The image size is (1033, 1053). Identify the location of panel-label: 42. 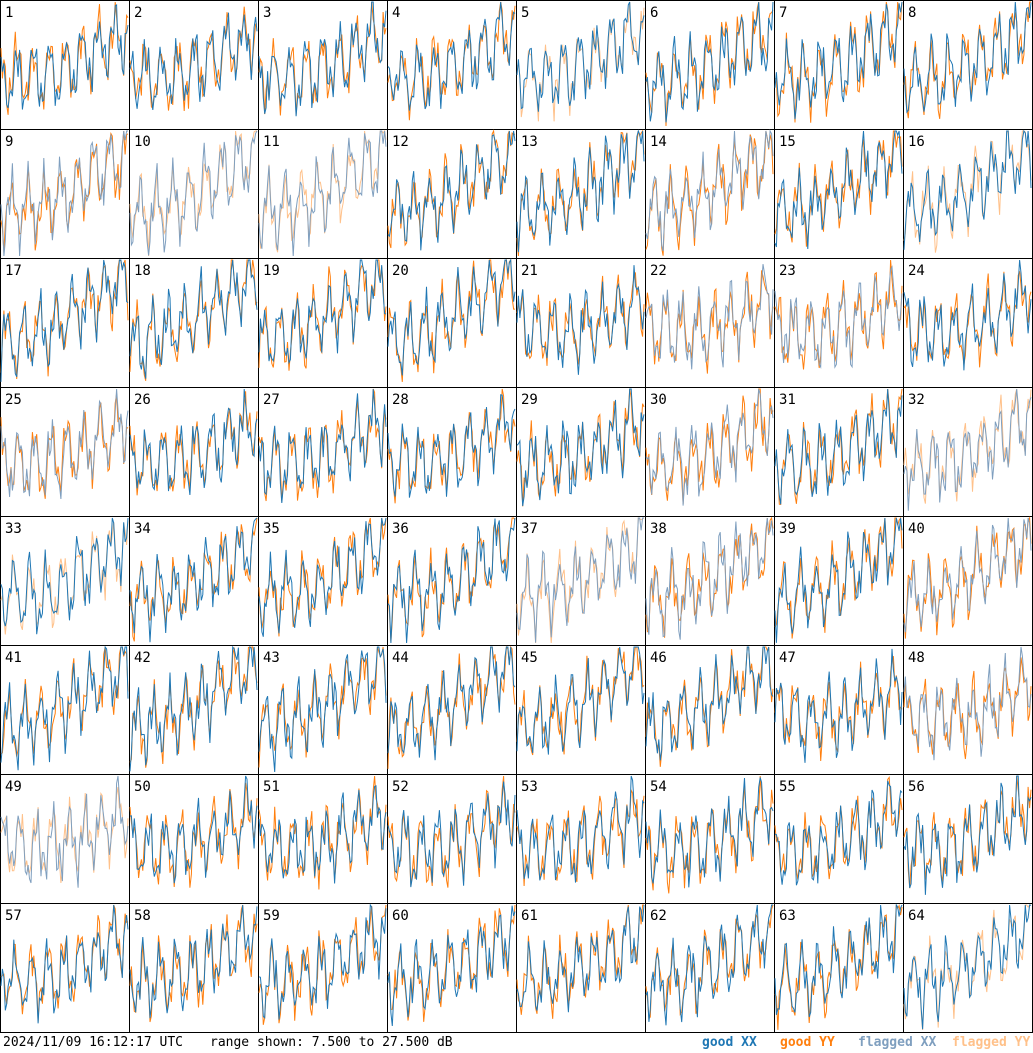
(142, 658).